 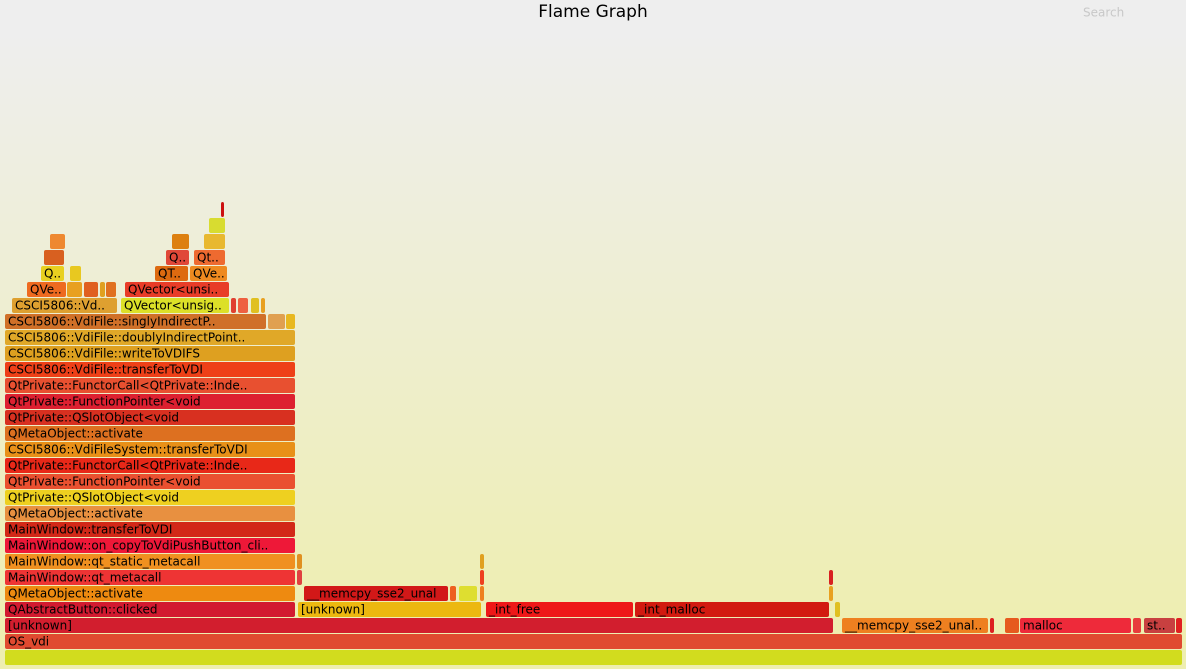 I want to click on frame-label: __memcpy_sse2_unal.., so click(x=913, y=626).